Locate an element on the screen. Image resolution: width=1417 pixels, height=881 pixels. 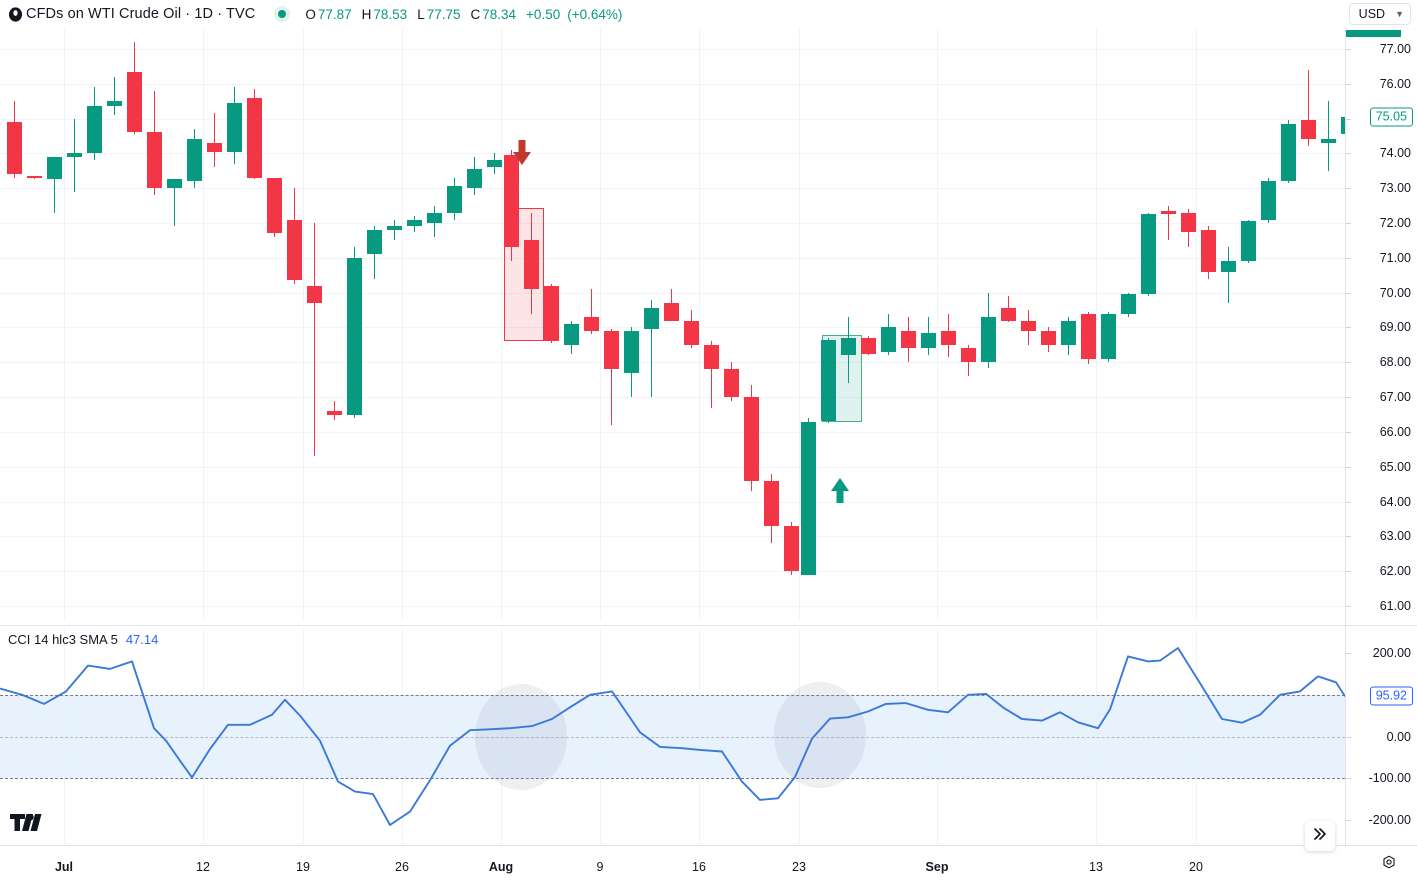
cci-tick-mark is located at coordinates (1348, 820).